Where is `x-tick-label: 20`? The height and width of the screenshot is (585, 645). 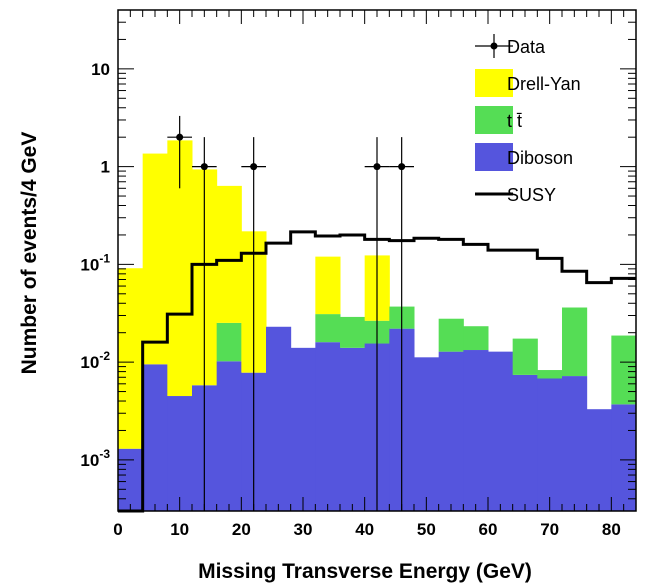
x-tick-label: 20 is located at coordinates (241, 529).